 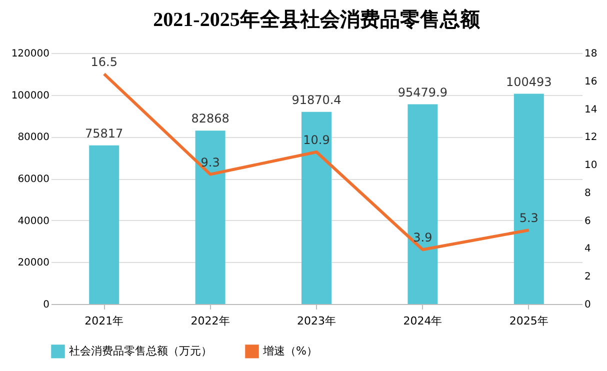 I want to click on data-label: 16.5, so click(x=104, y=61).